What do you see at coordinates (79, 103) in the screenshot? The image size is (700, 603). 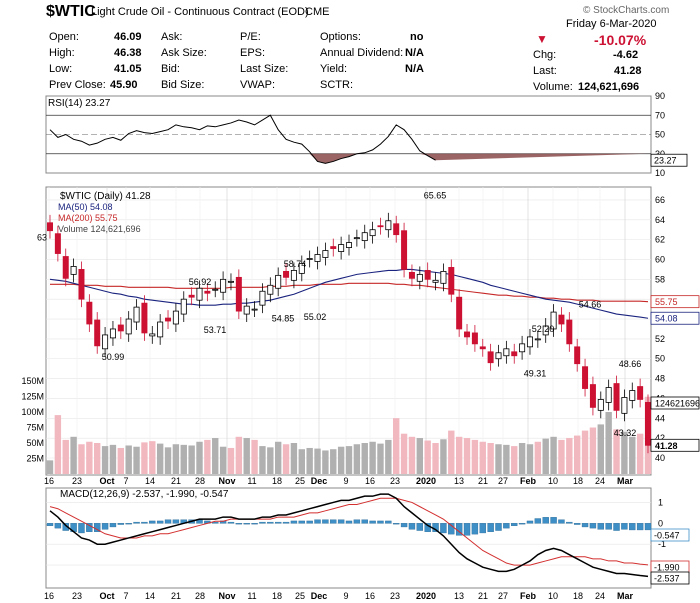 I see `rsi-title: RSI(14) 23.27` at bounding box center [79, 103].